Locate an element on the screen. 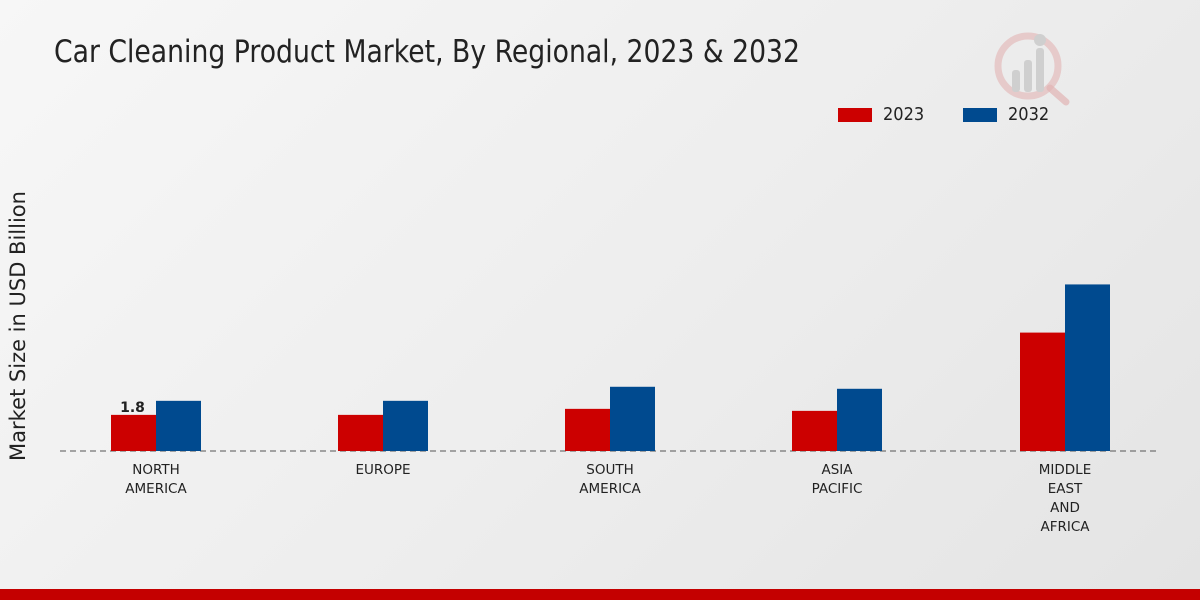 This screenshot has width=1200, height=600. x-tick-label-0: NORTH AMERICA is located at coordinates (156, 479).